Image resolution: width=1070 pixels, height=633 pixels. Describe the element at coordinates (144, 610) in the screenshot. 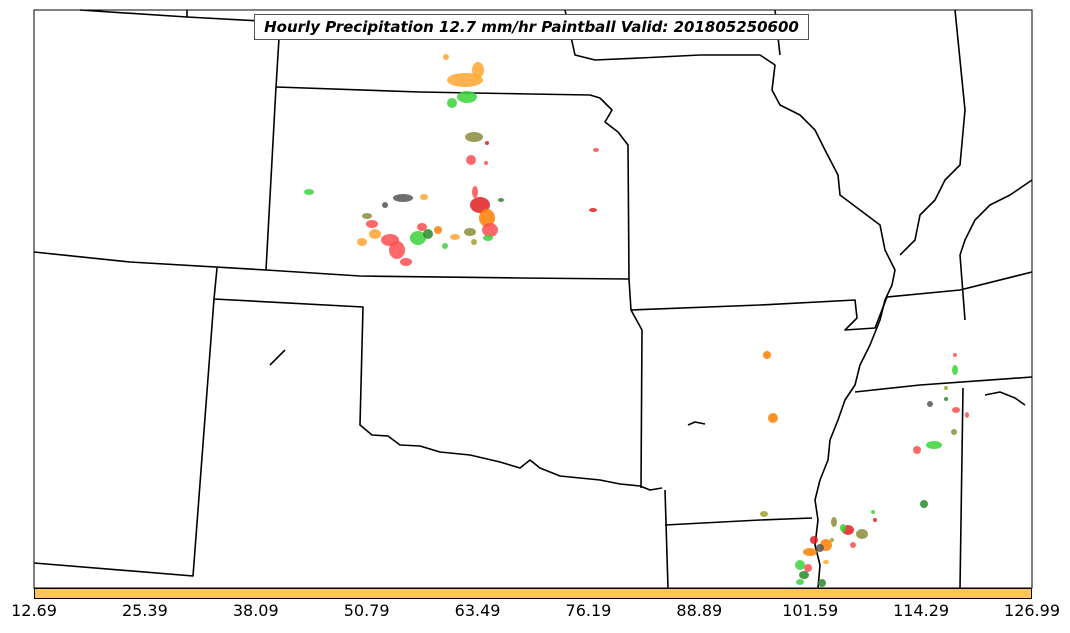

I see `colorbar-tick-label: 25.39` at that location.